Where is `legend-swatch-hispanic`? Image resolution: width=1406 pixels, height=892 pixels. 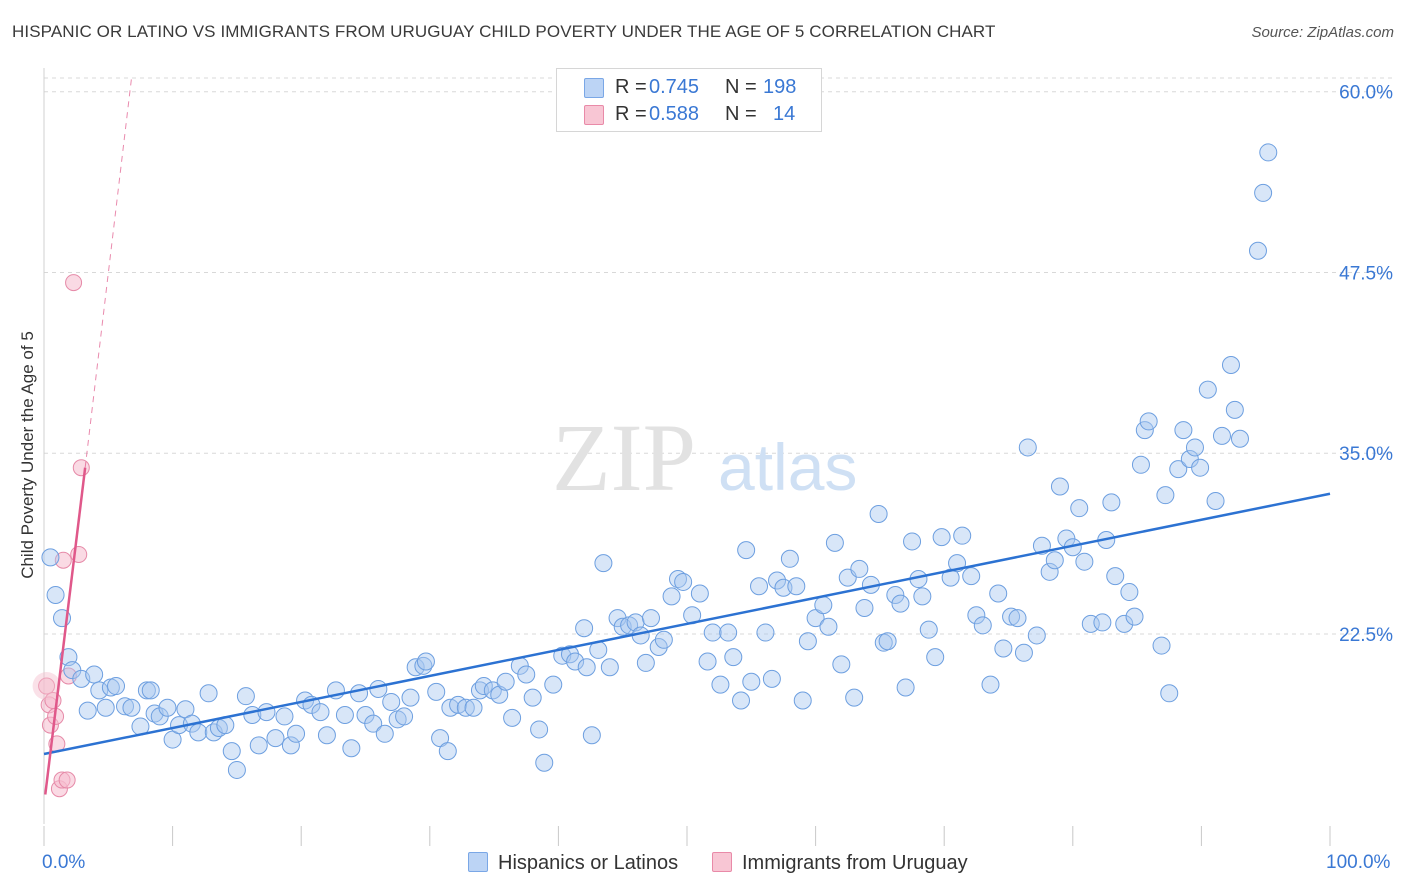 legend-swatch-hispanic is located at coordinates (594, 88).